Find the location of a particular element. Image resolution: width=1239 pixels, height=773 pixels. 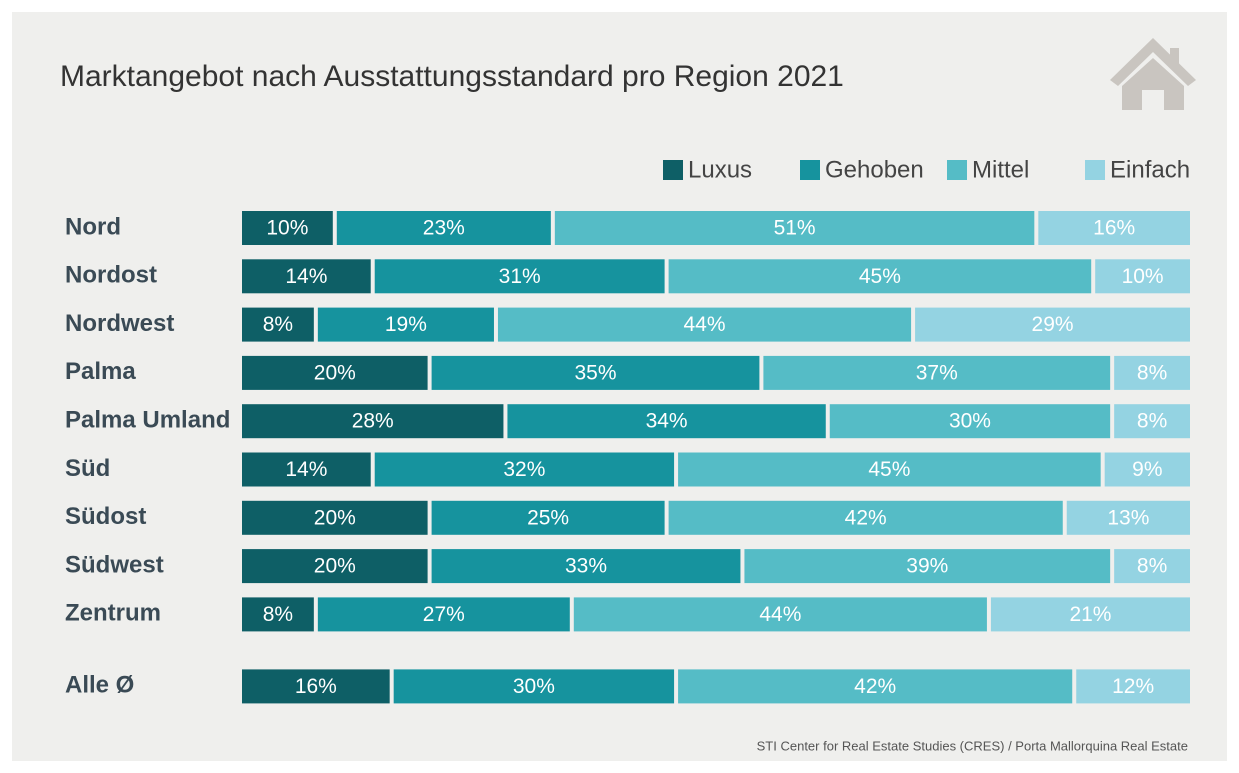

category-label: Palma Umland is located at coordinates (147, 420).